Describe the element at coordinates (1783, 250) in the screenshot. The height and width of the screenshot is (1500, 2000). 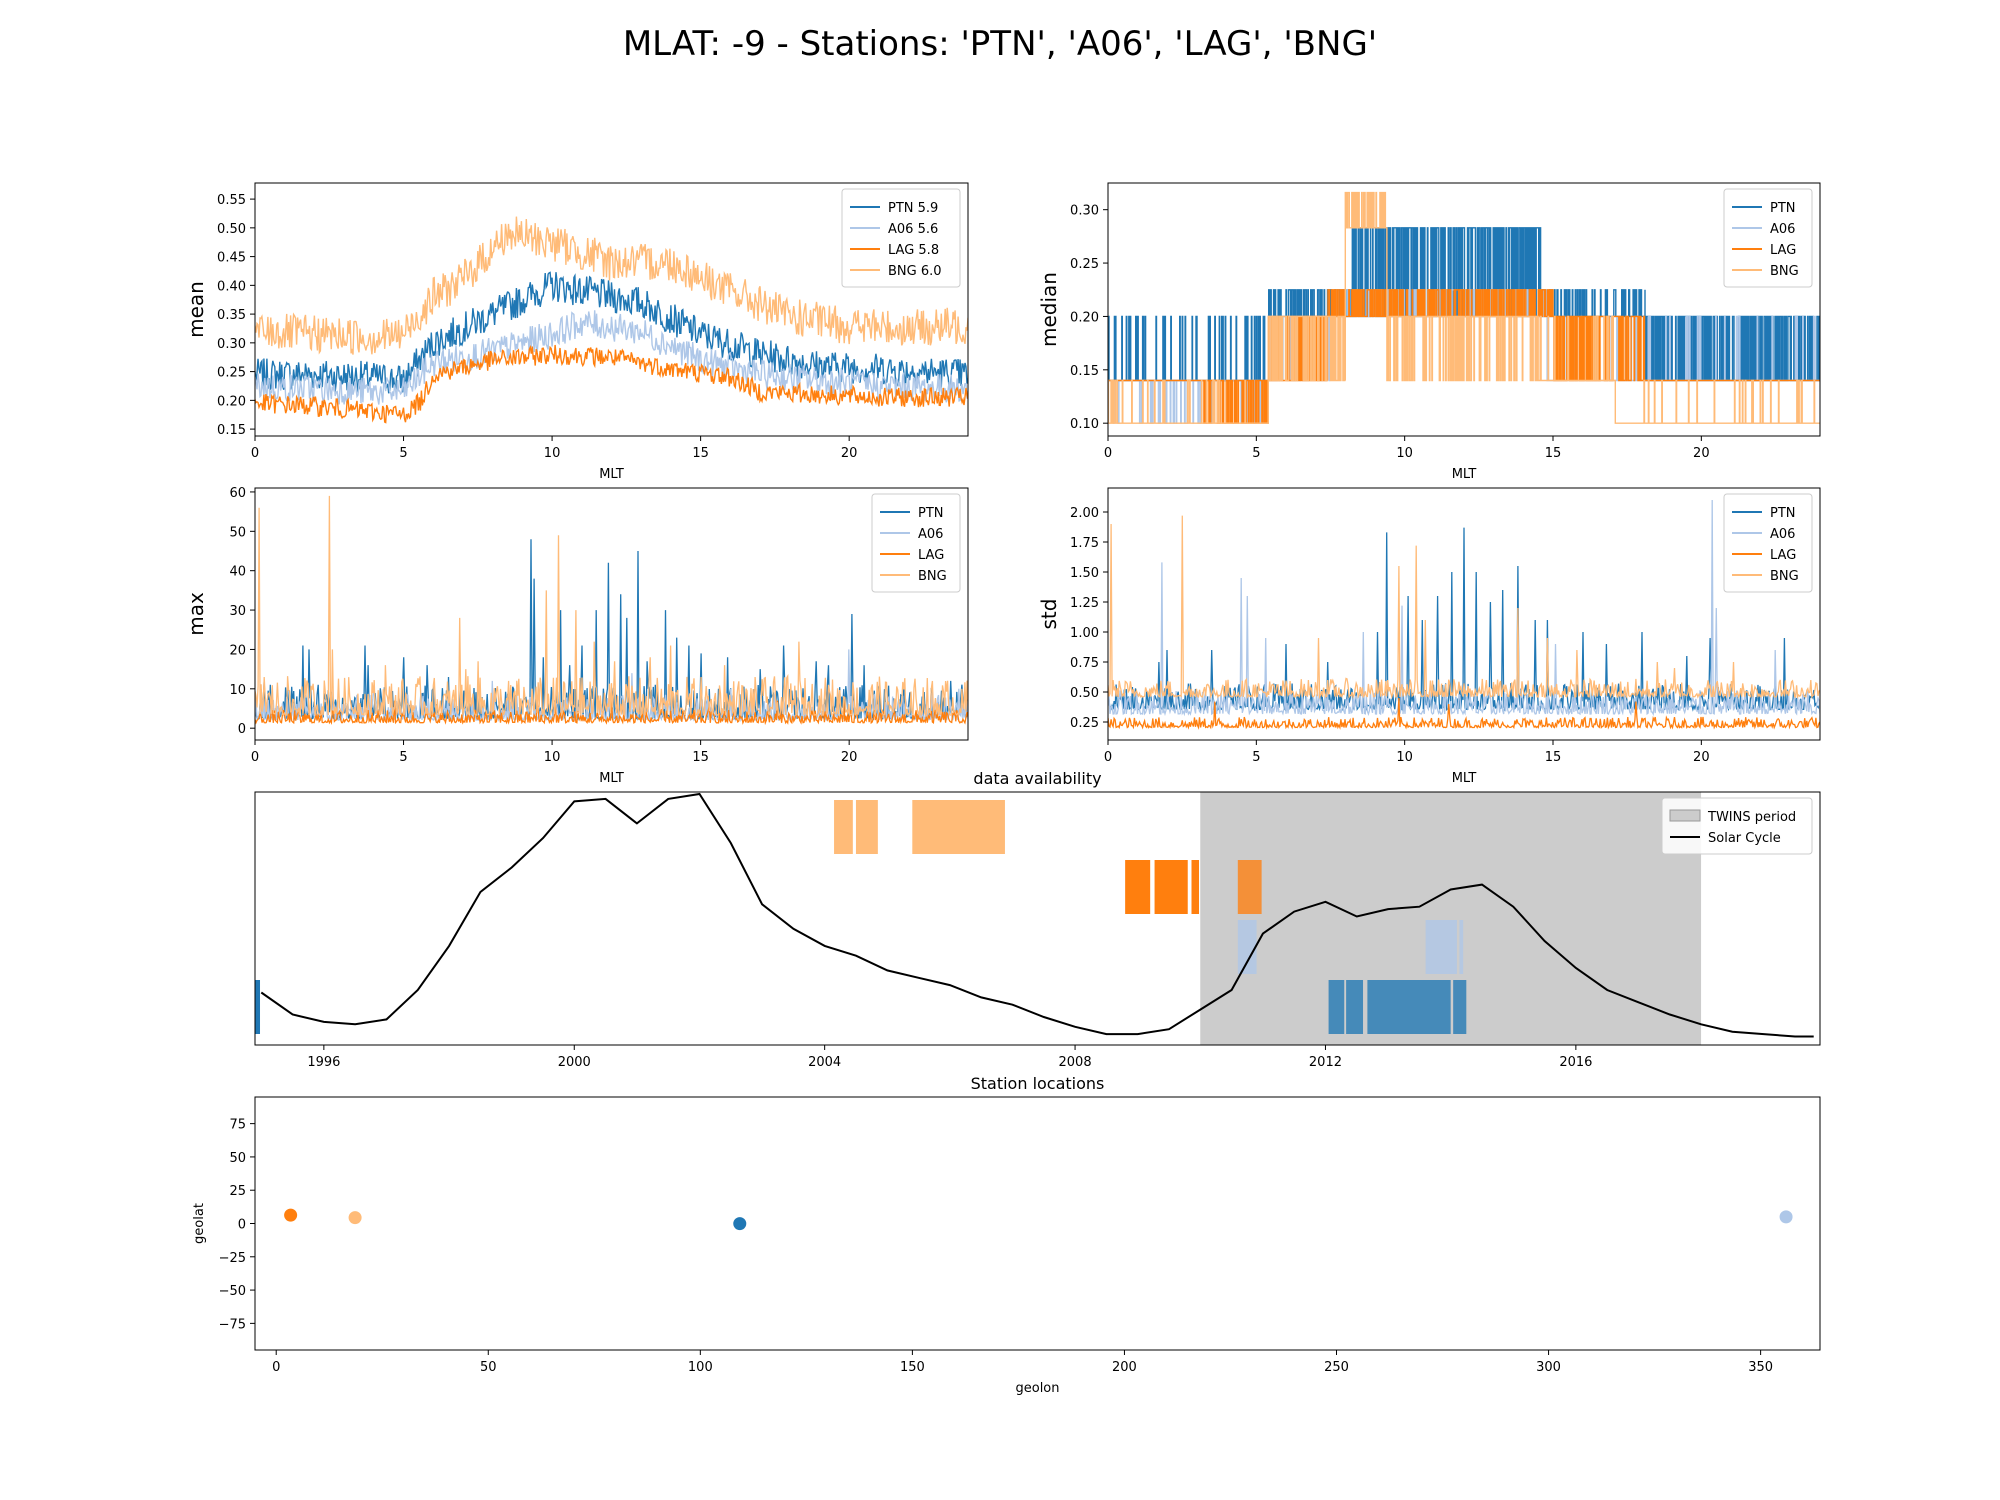
I see `legend-label-LAG: LAG` at that location.